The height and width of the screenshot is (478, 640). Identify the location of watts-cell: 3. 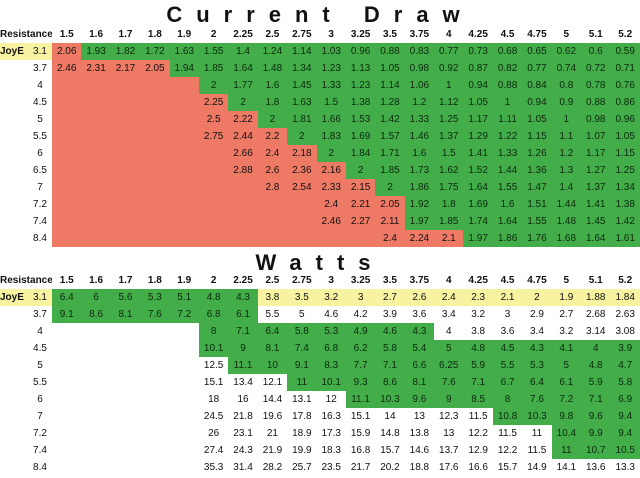
(360, 297).